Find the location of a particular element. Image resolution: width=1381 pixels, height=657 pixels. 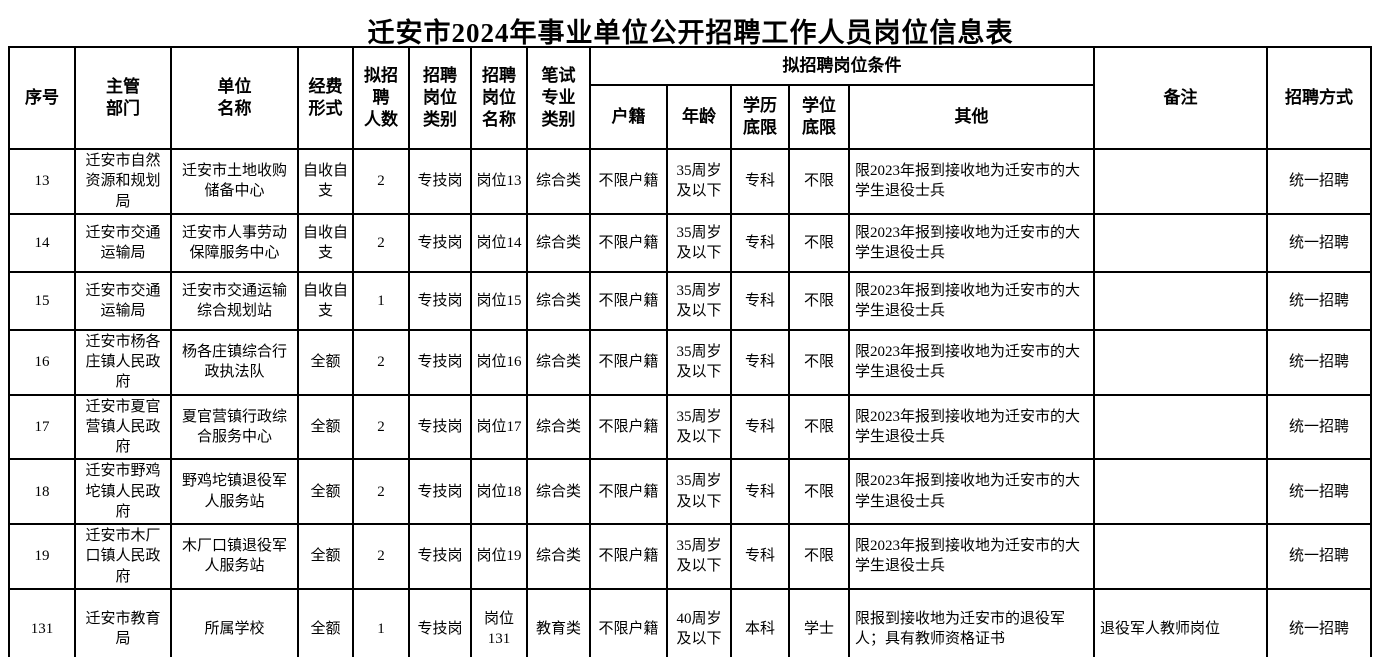

page-title: 迁安市2024年事业单位公开招聘工作人员岗位信息表 is located at coordinates (690, 33).